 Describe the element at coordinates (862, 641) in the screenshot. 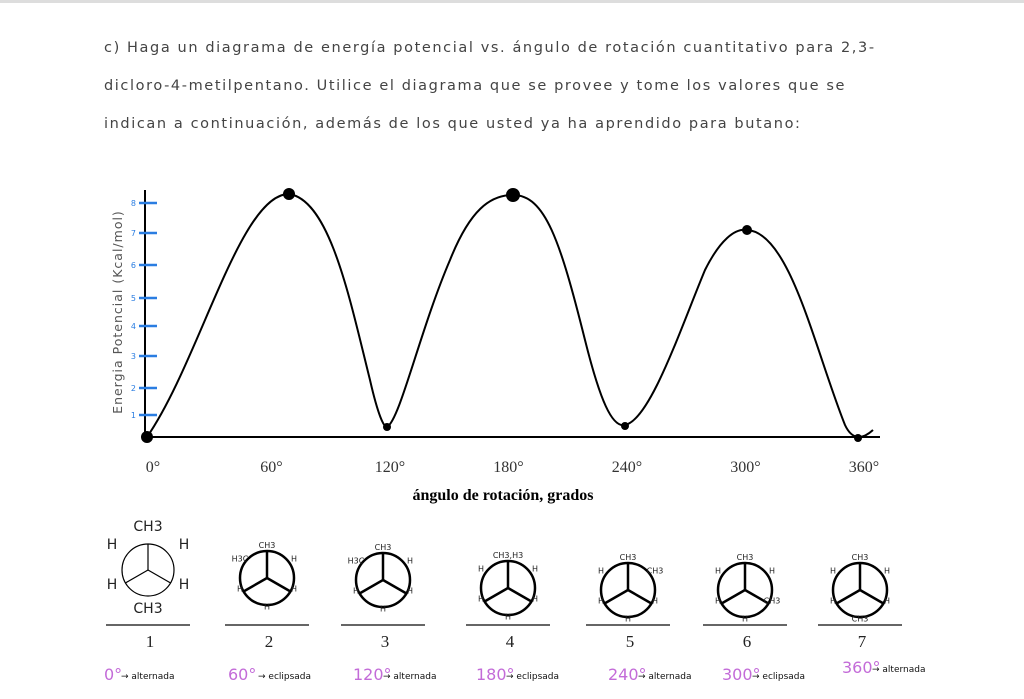

I see `projection-number: 7` at that location.